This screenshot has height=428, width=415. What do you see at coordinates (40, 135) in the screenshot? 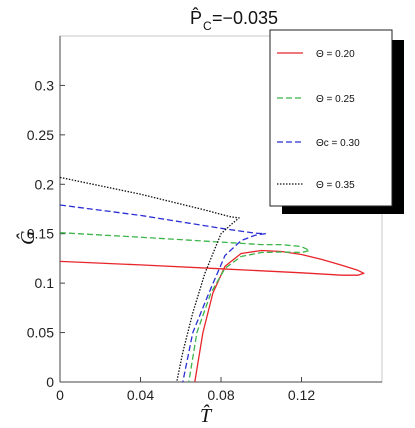
I see `y-tick-label: 0.25` at bounding box center [40, 135].